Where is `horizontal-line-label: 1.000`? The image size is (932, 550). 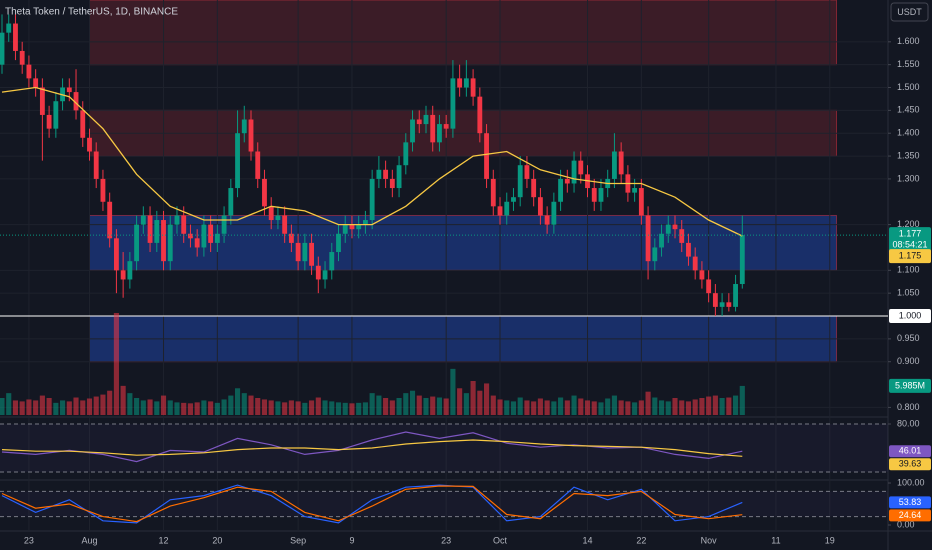
horizontal-line-label: 1.000 is located at coordinates (910, 315).